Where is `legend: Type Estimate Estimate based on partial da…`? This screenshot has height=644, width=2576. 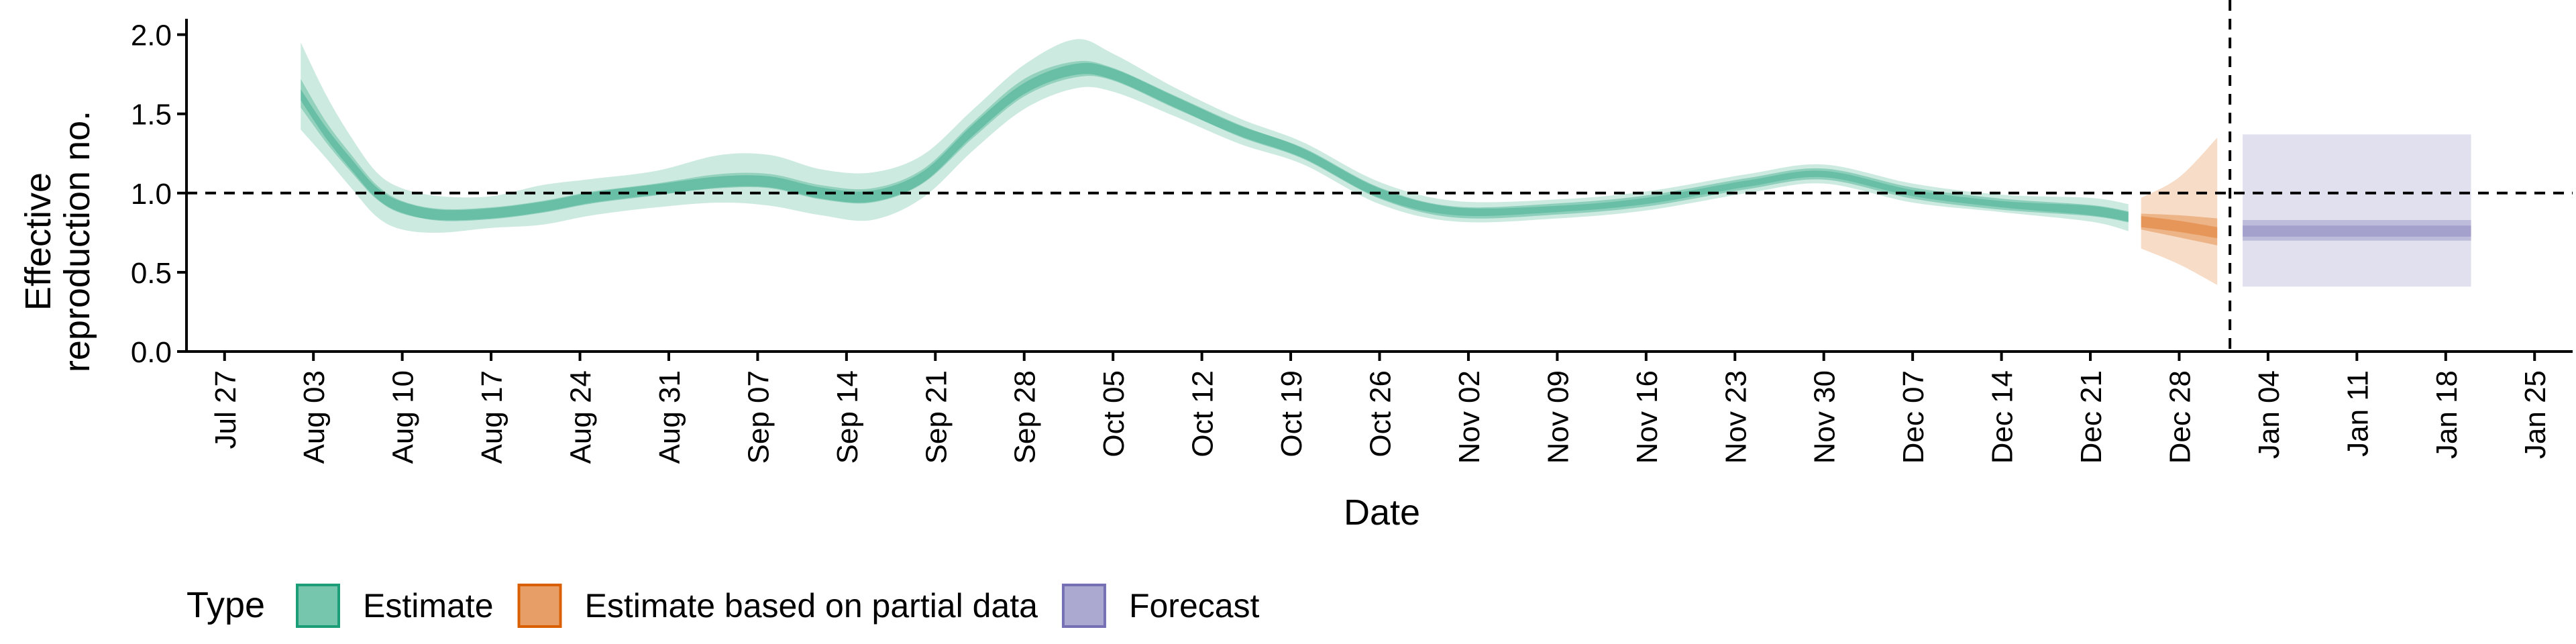 legend: Type Estimate Estimate based on partial da… is located at coordinates (723, 606).